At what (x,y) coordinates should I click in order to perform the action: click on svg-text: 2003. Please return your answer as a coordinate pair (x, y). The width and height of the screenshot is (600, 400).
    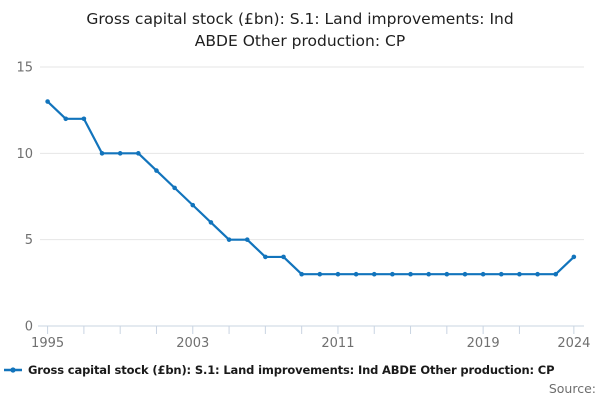
    Looking at the image, I should click on (192, 343).